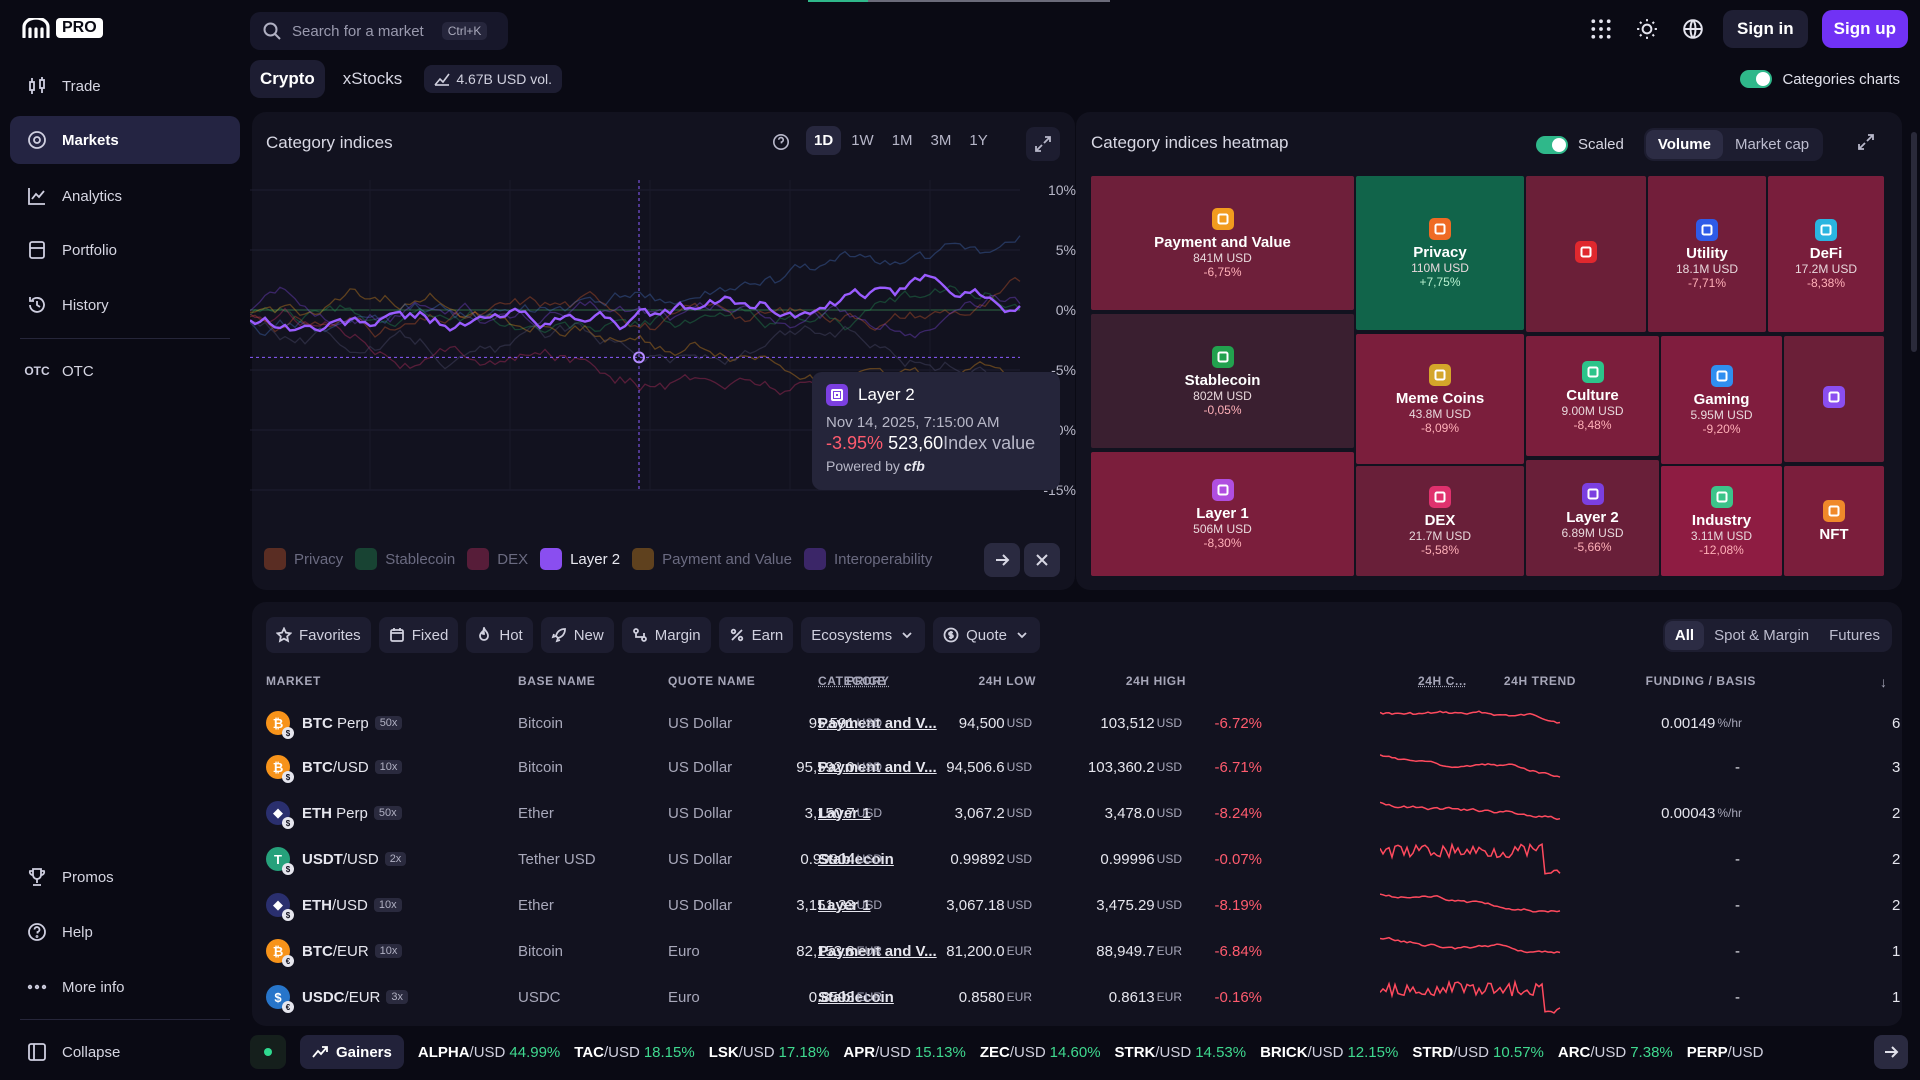 This screenshot has height=1080, width=1920. What do you see at coordinates (867, 559) in the screenshot?
I see `legend-item: Interoperability` at bounding box center [867, 559].